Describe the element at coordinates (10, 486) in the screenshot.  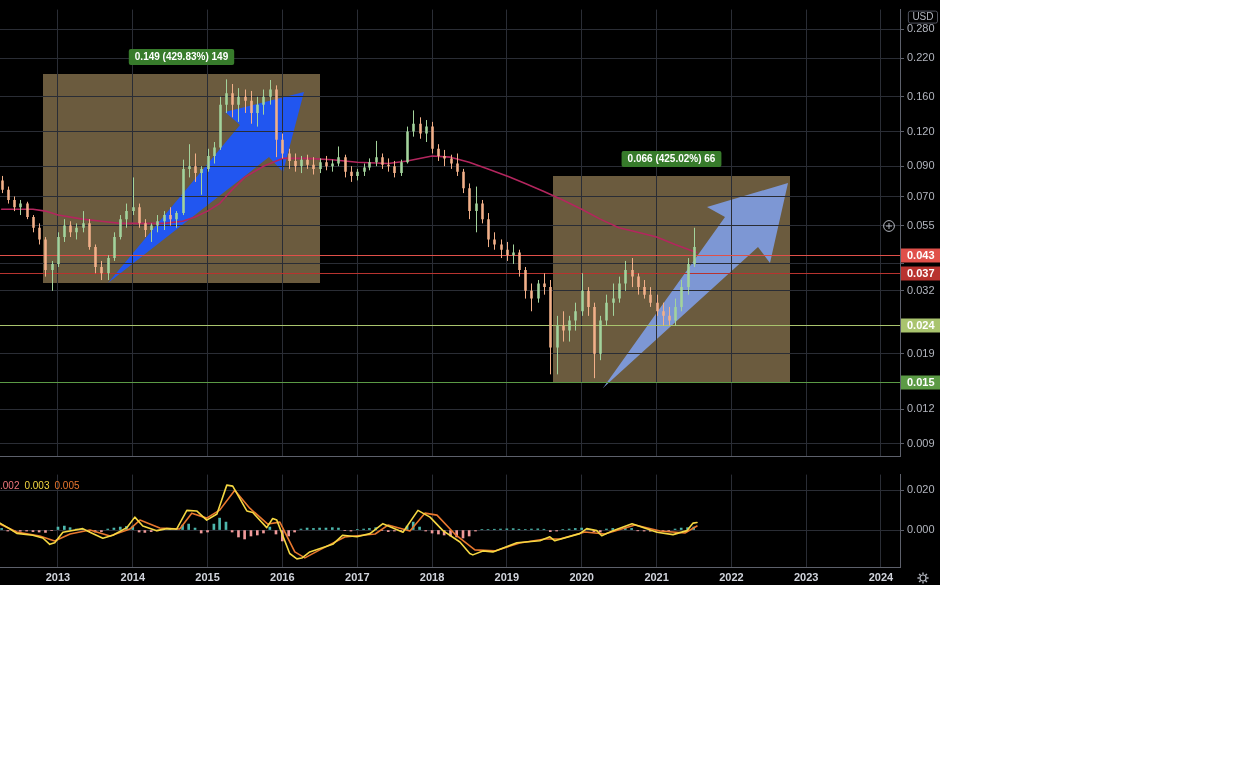
I see `annotation: .002` at that location.